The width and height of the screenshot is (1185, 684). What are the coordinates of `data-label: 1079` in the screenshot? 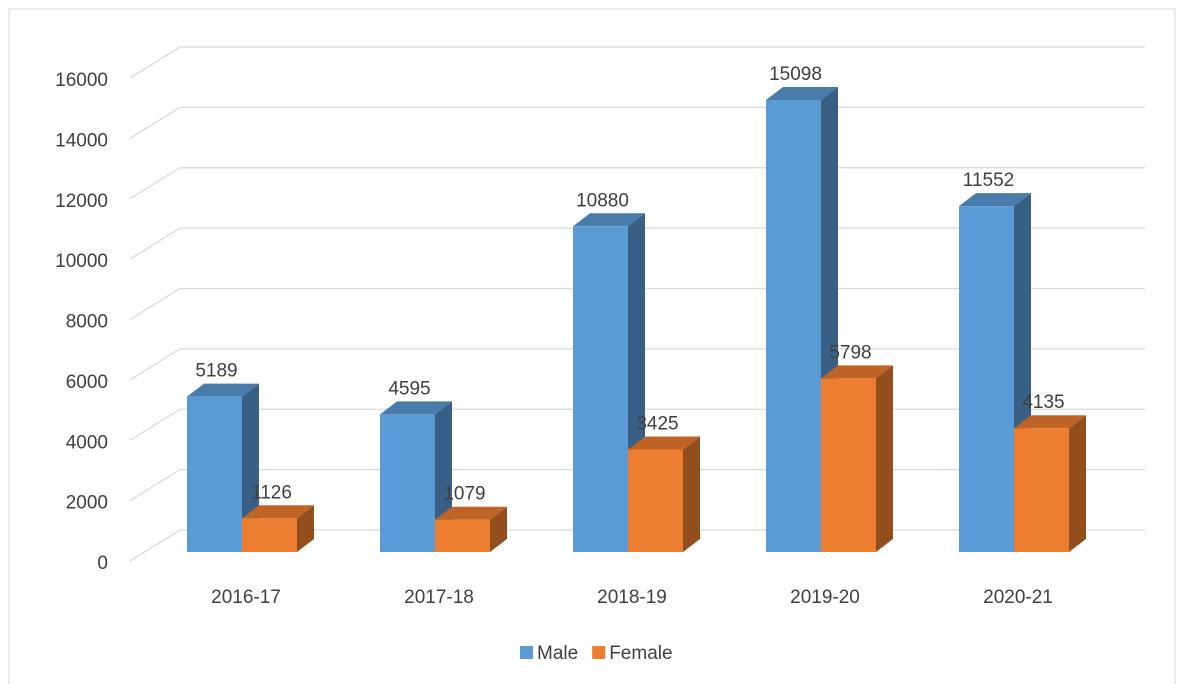 It's located at (464, 494).